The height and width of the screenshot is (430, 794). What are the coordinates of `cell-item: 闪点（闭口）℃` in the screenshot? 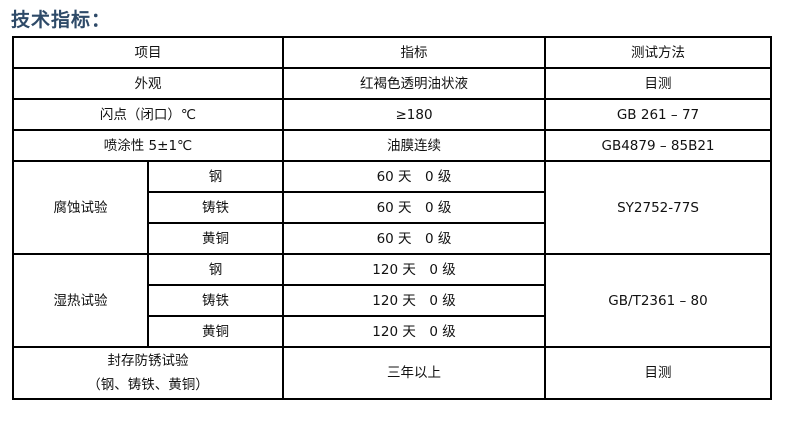 It's located at (148, 114).